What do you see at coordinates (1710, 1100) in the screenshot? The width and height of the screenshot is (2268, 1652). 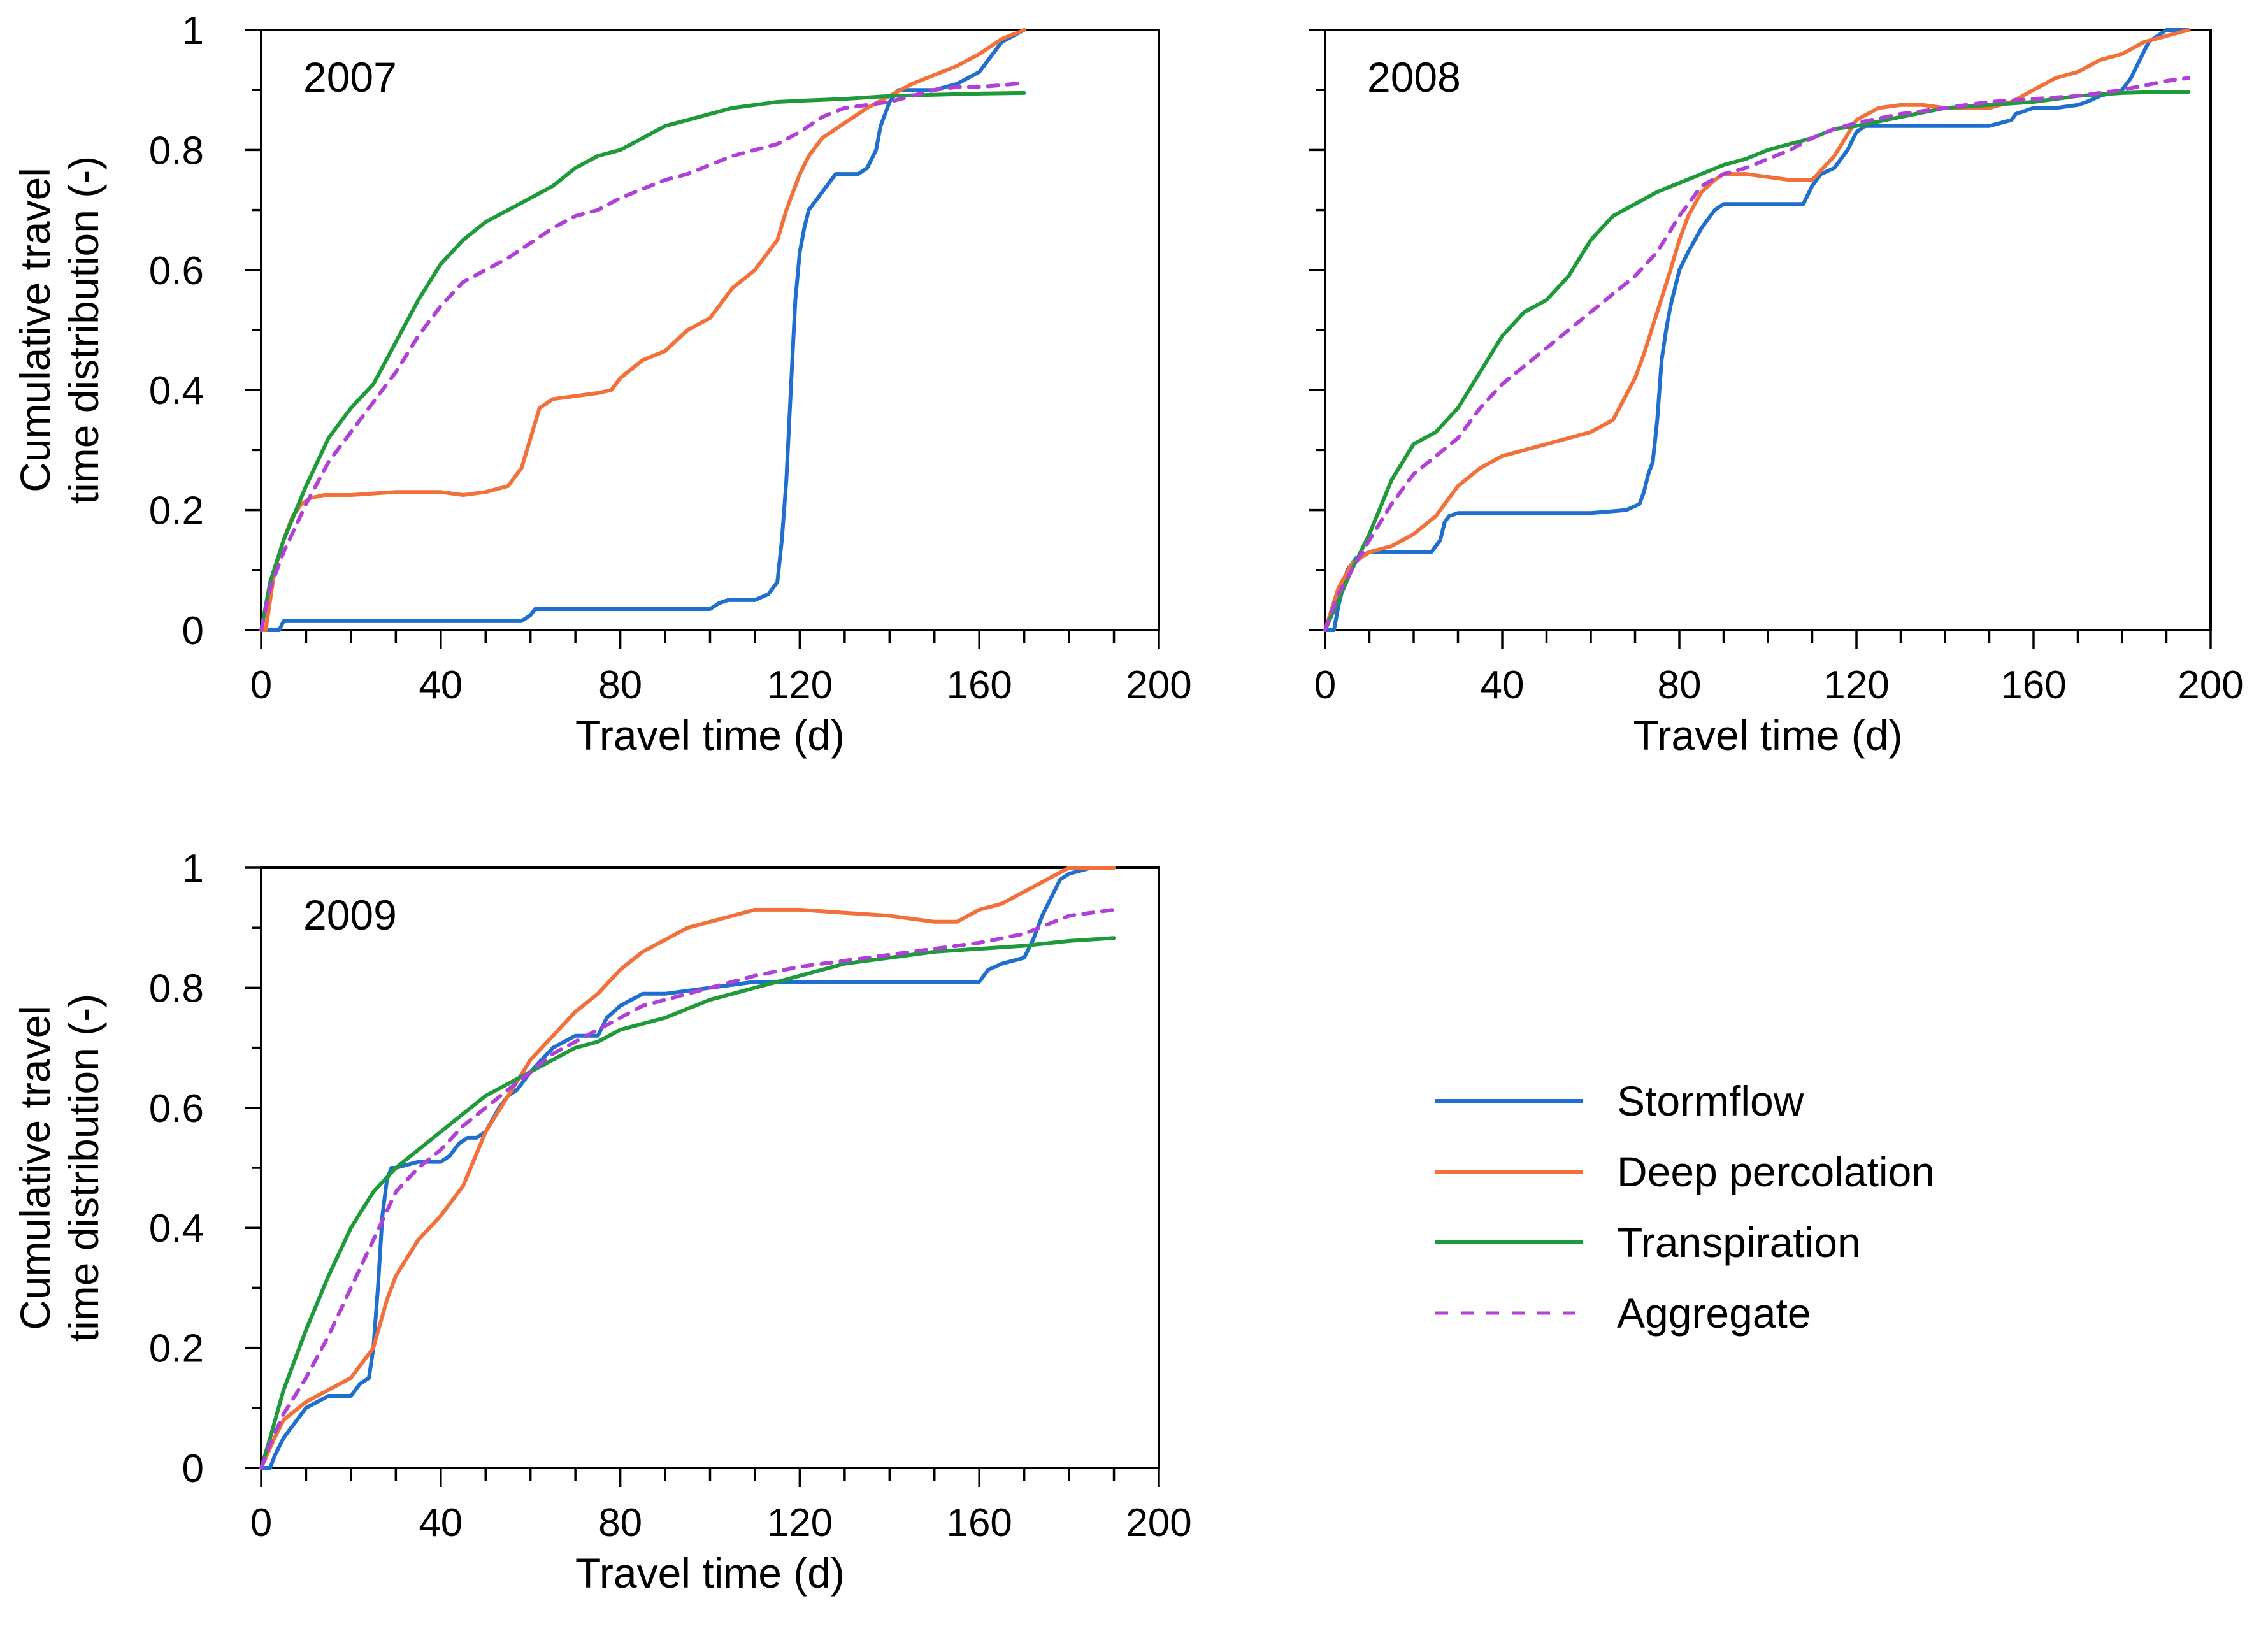 I see `legend-label: Stormflow` at bounding box center [1710, 1100].